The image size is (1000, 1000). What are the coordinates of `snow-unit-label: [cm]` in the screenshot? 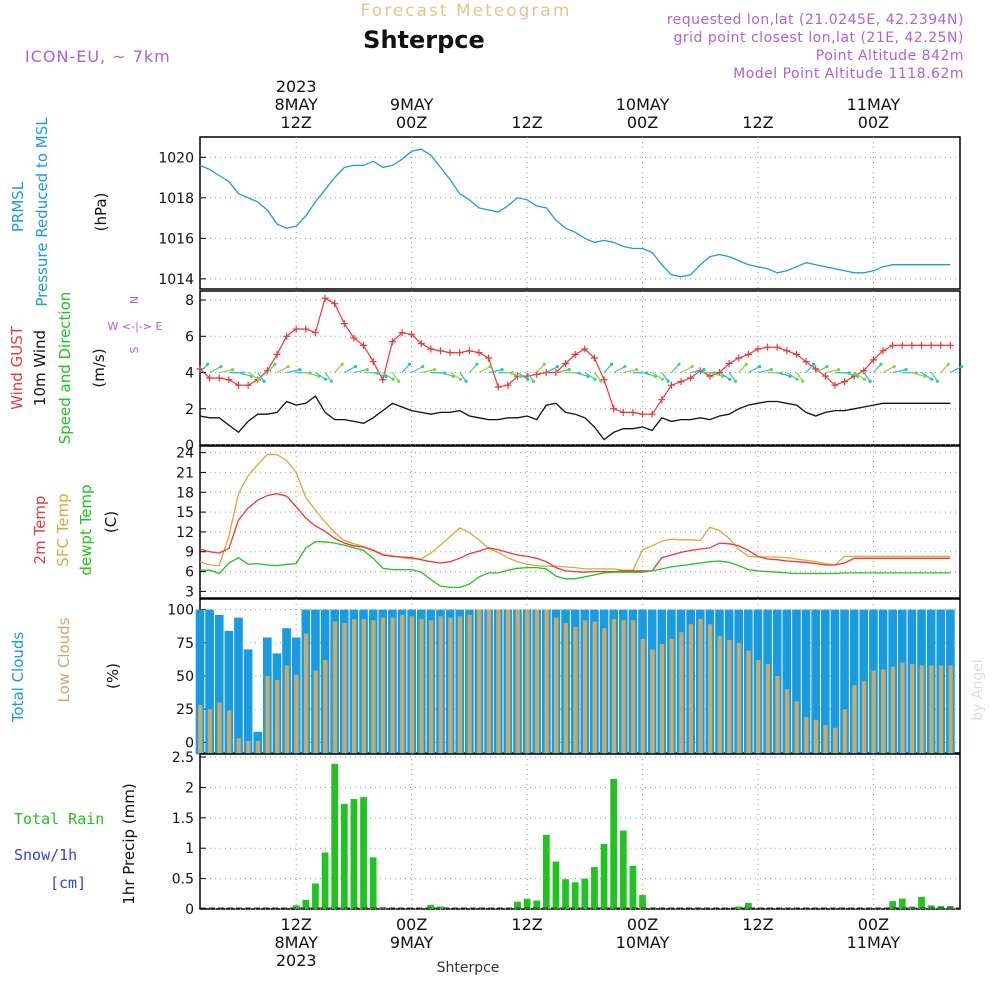 It's located at (68, 883).